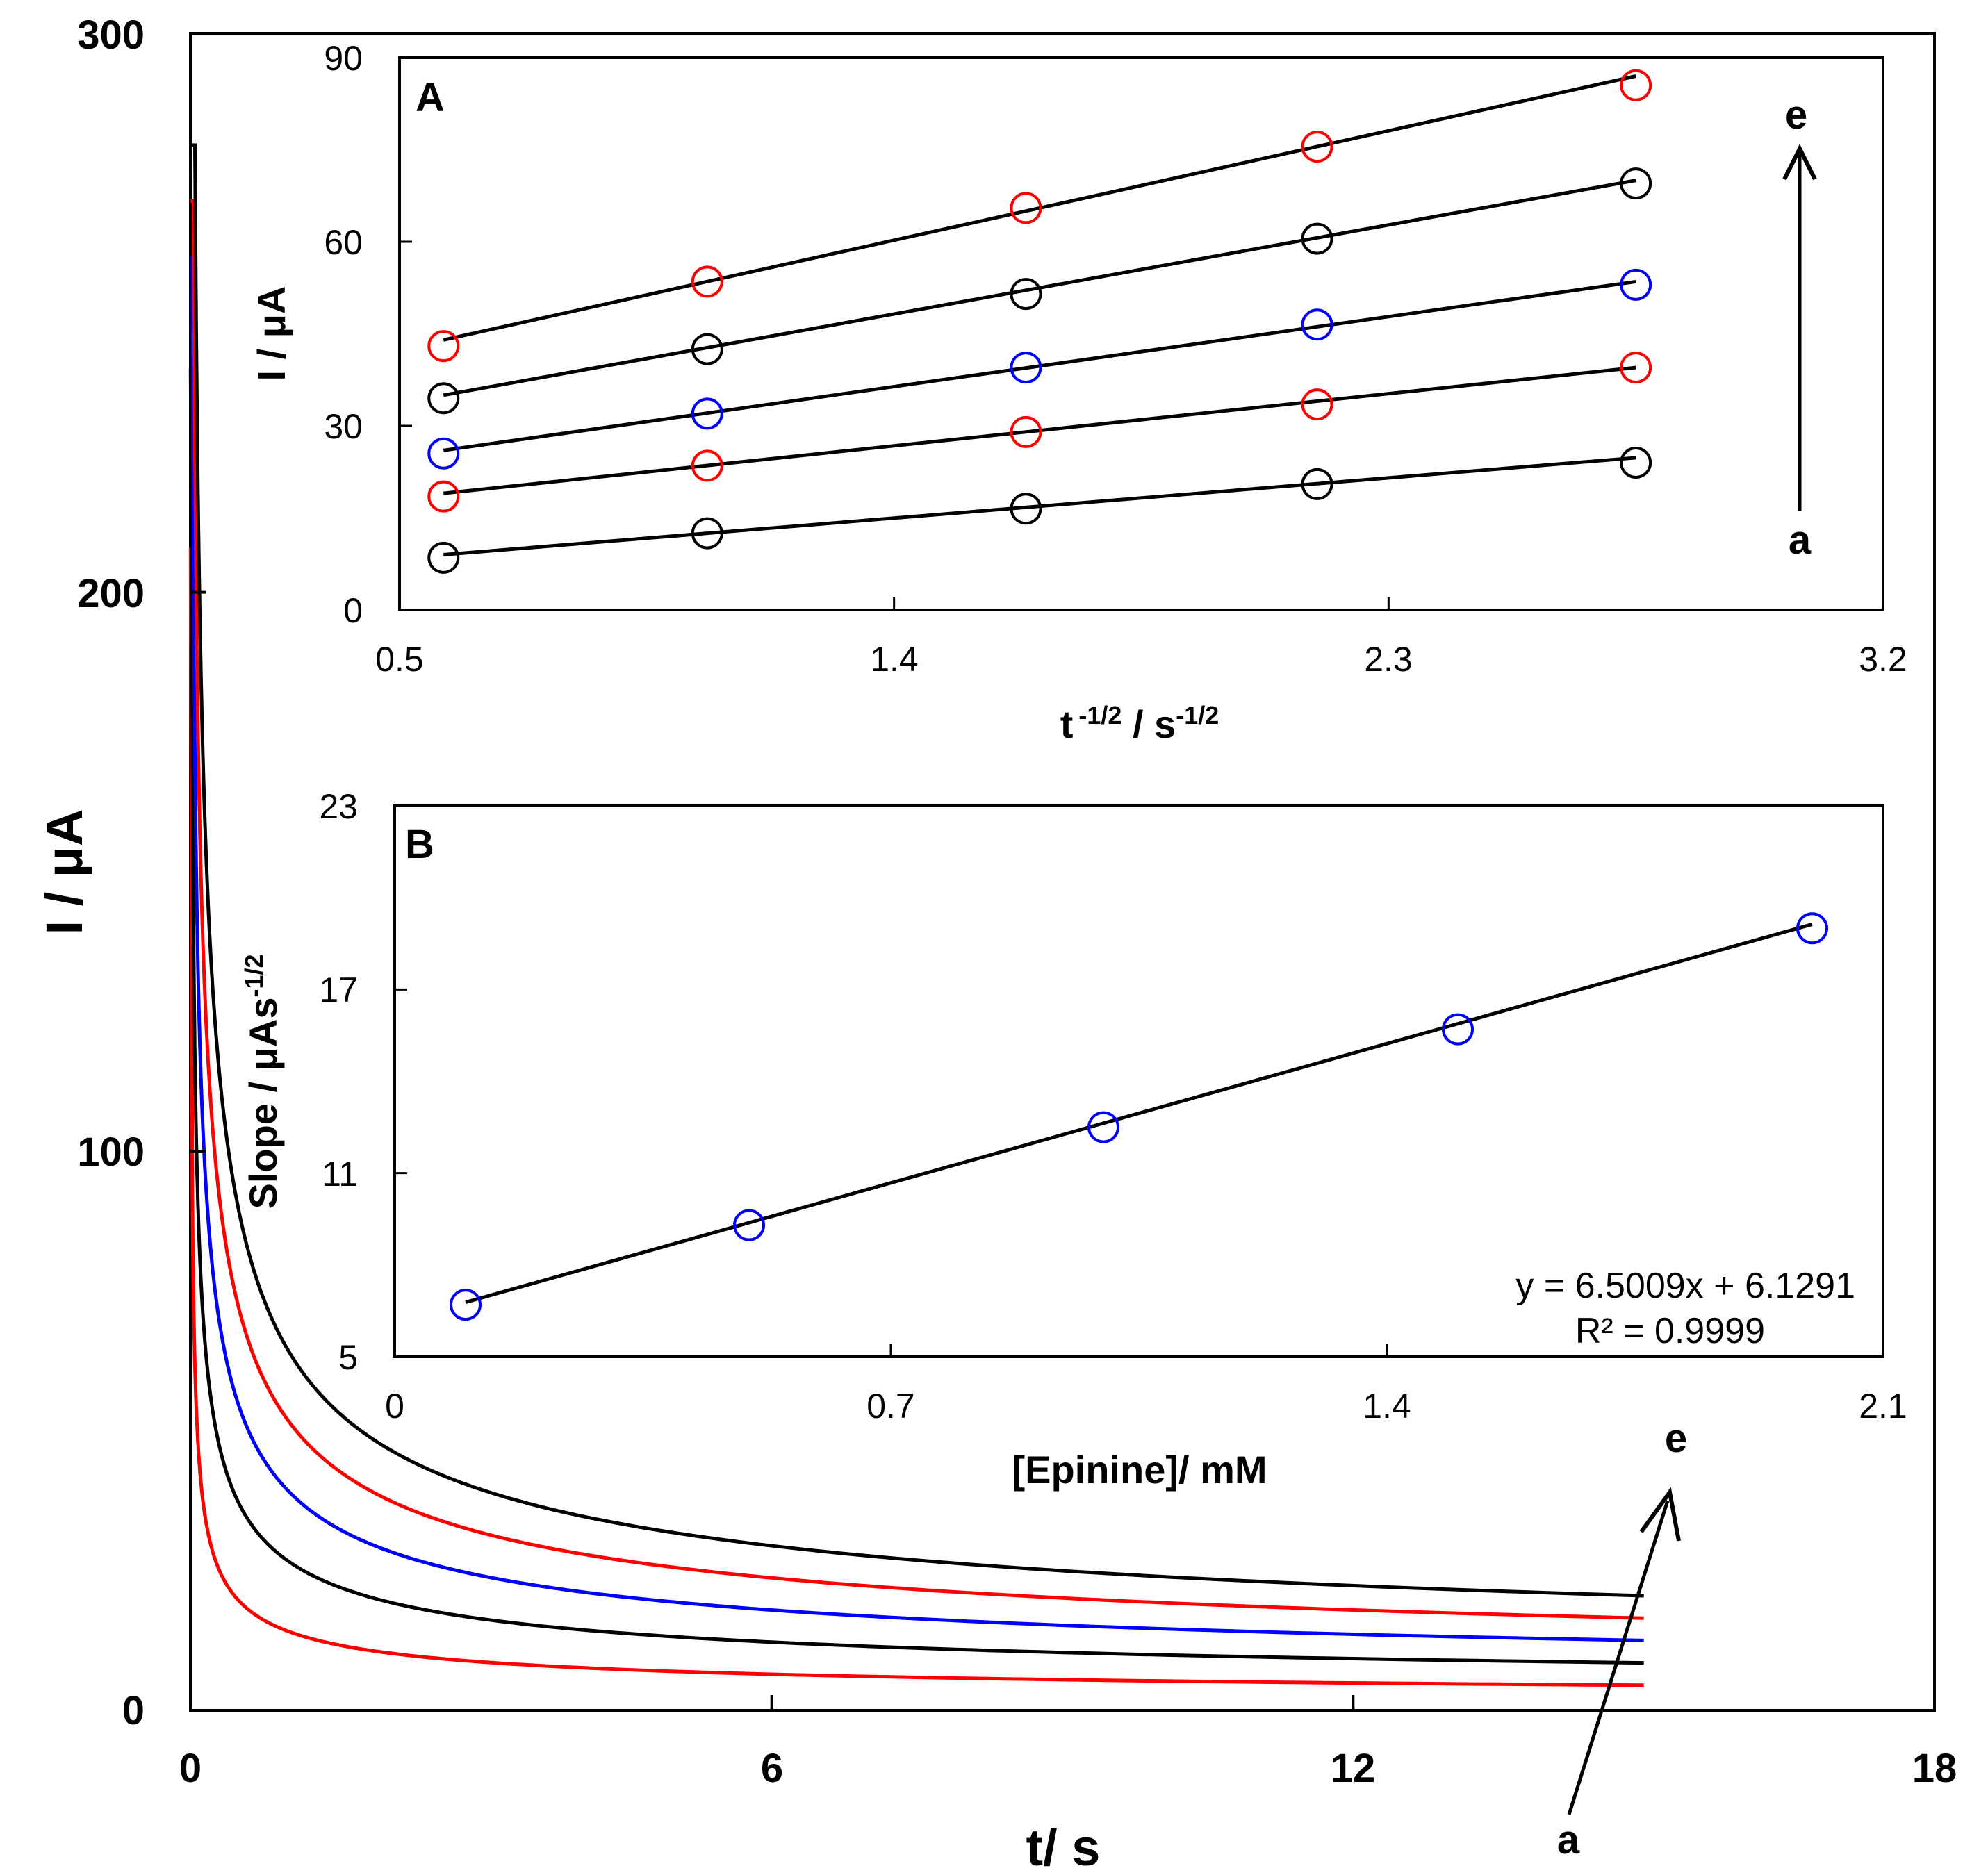  Describe the element at coordinates (890, 1406) in the screenshot. I see `inset-b-xtick-label: 0.7` at that location.